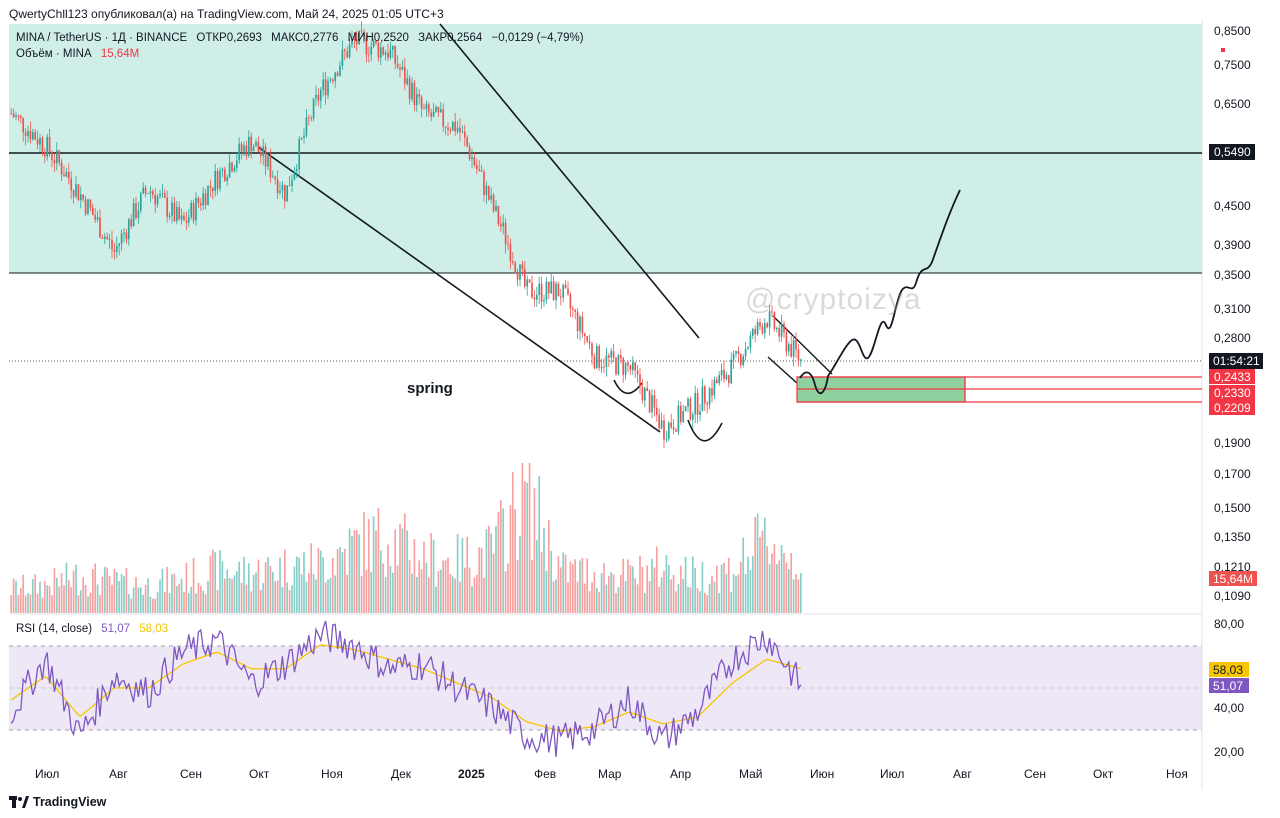 The height and width of the screenshot is (818, 1280). Describe the element at coordinates (57, 802) in the screenshot. I see `tradingview-logo: TradingView` at that location.